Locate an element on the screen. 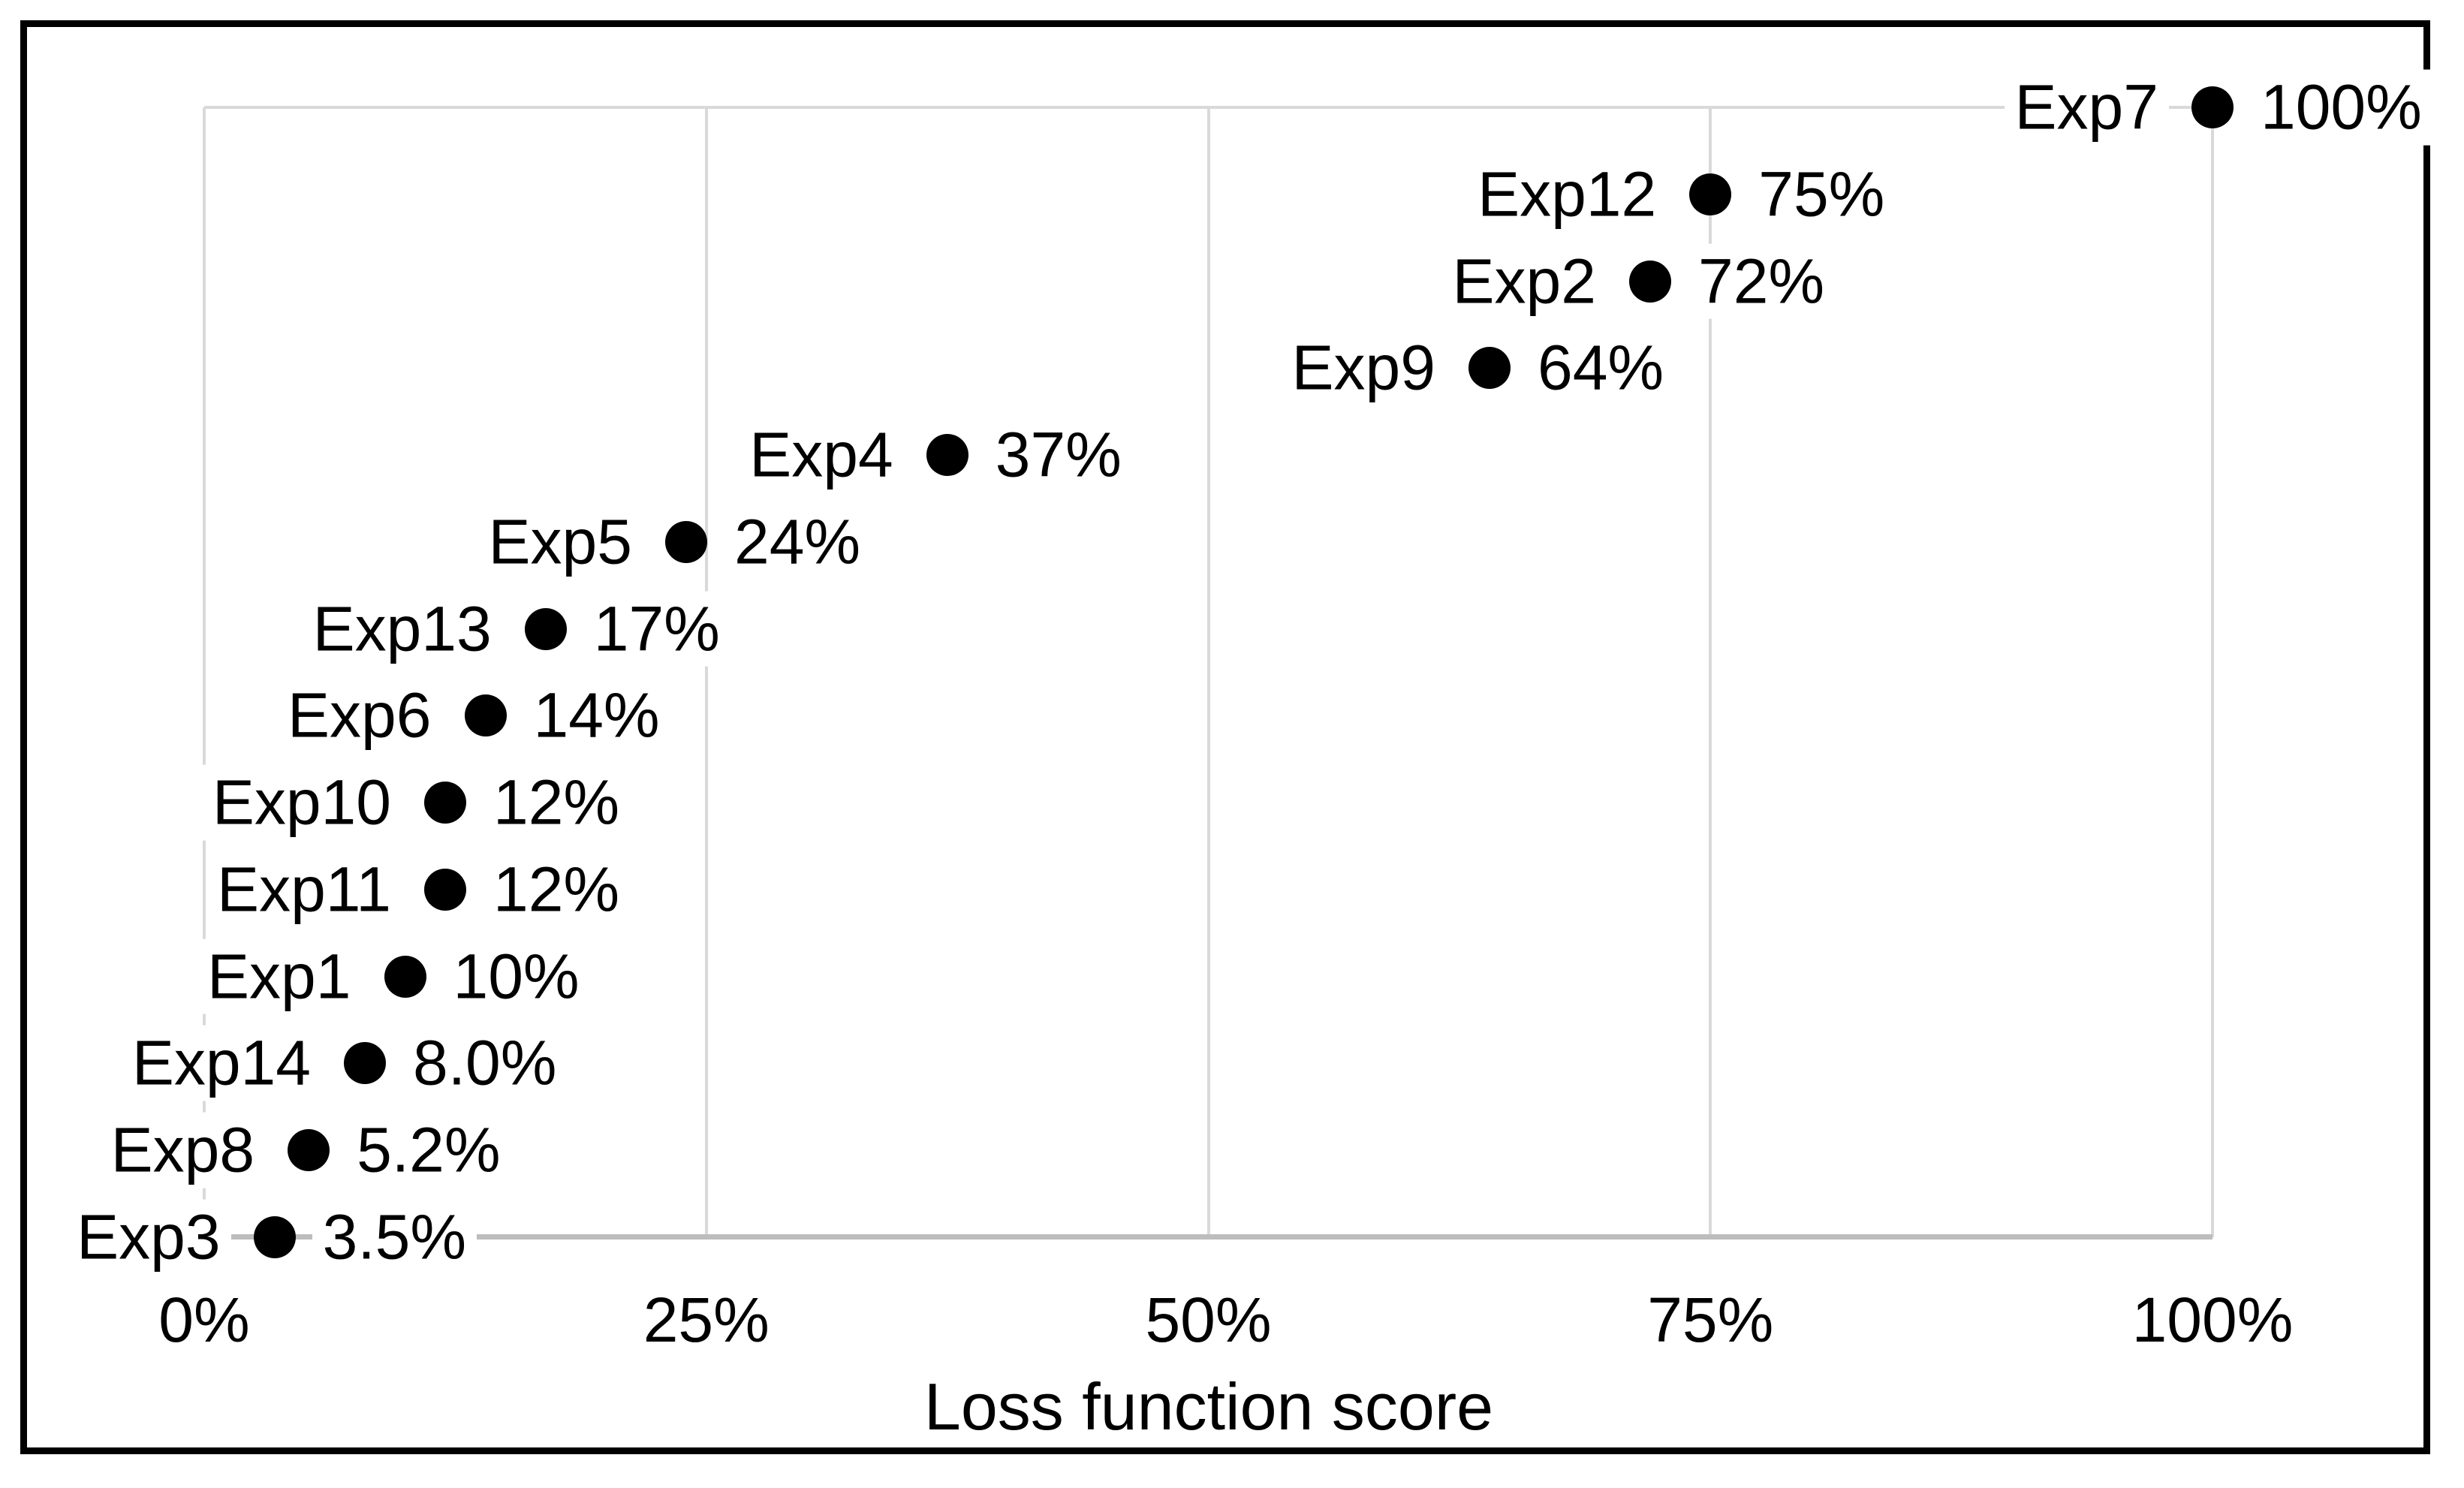  point-value-label: 100% is located at coordinates (2341, 107).